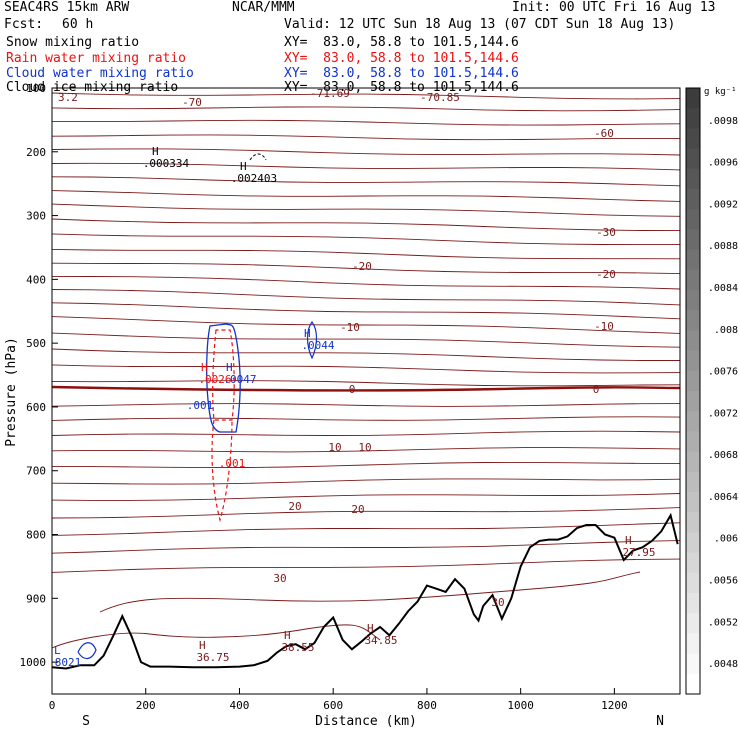 Image resolution: width=740 pixels, height=740 pixels. What do you see at coordinates (401, 73) in the screenshot?
I see `field-cloud-xy: XY= 83.0, 58.8 to 101.5,144.6` at bounding box center [401, 73].